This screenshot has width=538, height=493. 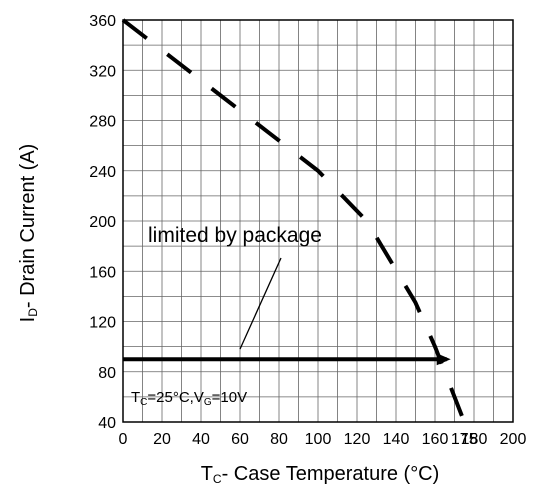 I want to click on x-tick-label: 20, so click(x=162, y=439).